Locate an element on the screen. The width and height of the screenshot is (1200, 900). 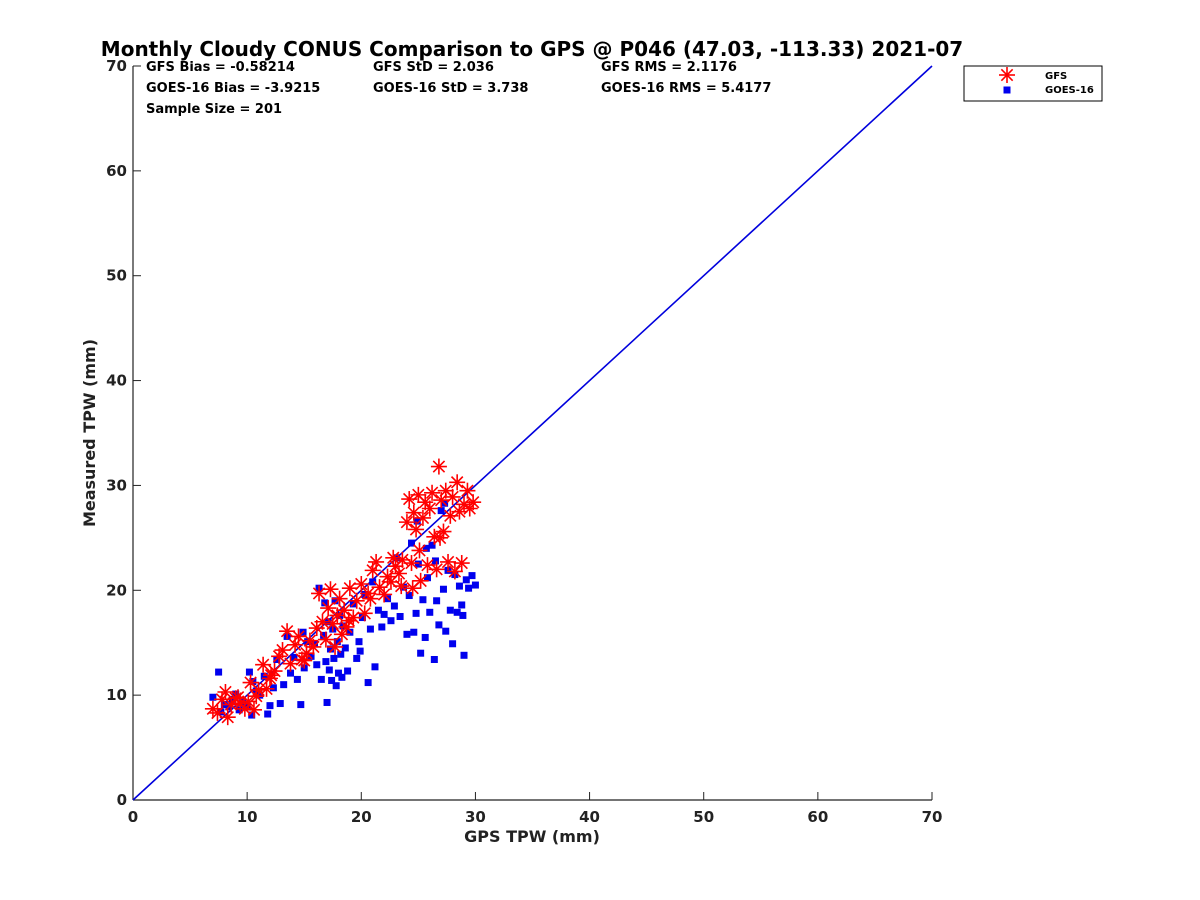
goes-rms-stat: GOES-16 RMS = 5.4177 is located at coordinates (686, 88).